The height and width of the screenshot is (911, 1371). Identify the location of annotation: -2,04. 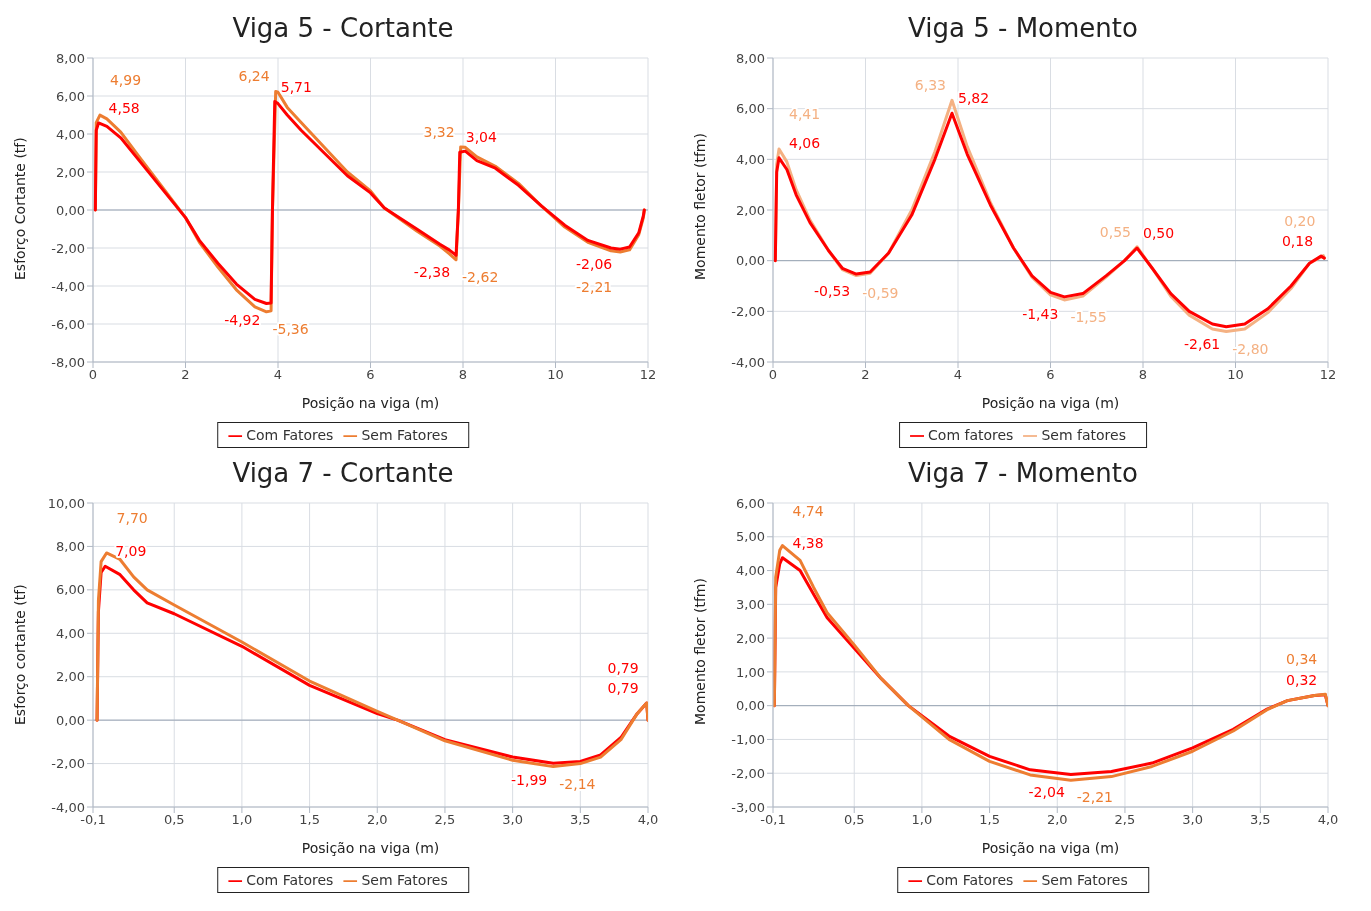
(1046, 791).